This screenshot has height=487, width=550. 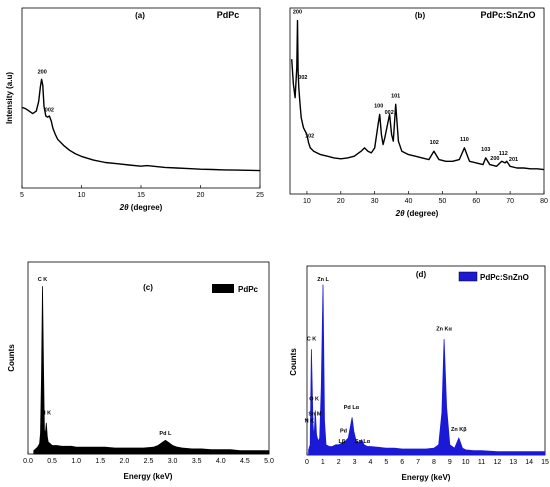 I want to click on peak-label: 101, so click(x=395, y=96).